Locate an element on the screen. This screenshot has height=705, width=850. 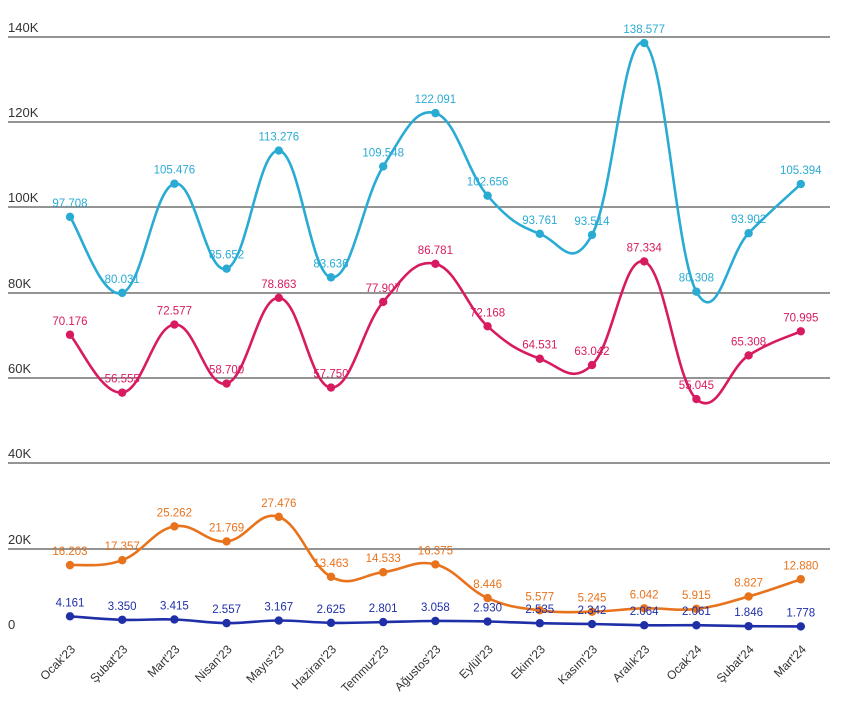
data-label: 86.781 is located at coordinates (435, 251).